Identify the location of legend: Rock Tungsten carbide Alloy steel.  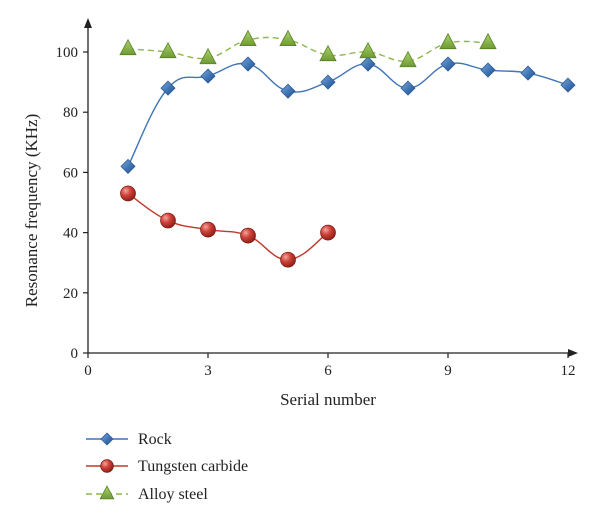
(167, 467).